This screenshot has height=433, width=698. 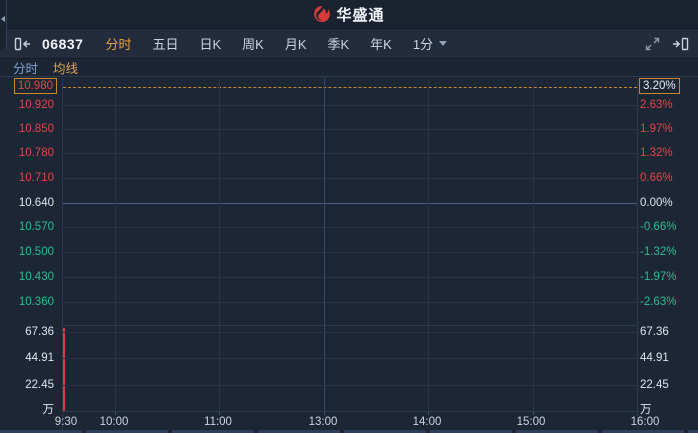 What do you see at coordinates (423, 44) in the screenshot?
I see `interval-value: 1分` at bounding box center [423, 44].